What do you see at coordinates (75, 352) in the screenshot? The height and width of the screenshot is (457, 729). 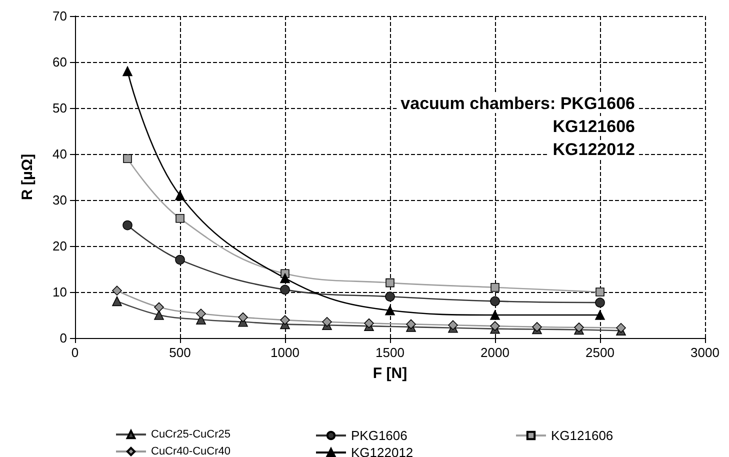 I see `x-tick-label: 0` at bounding box center [75, 352].